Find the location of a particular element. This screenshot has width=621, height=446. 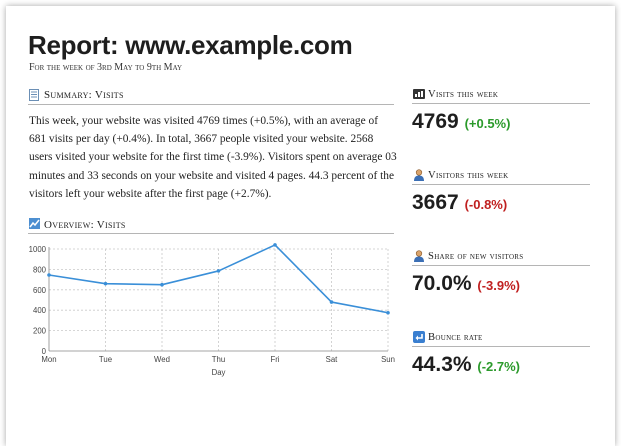

stat-change: (-0.8%) is located at coordinates (486, 204).